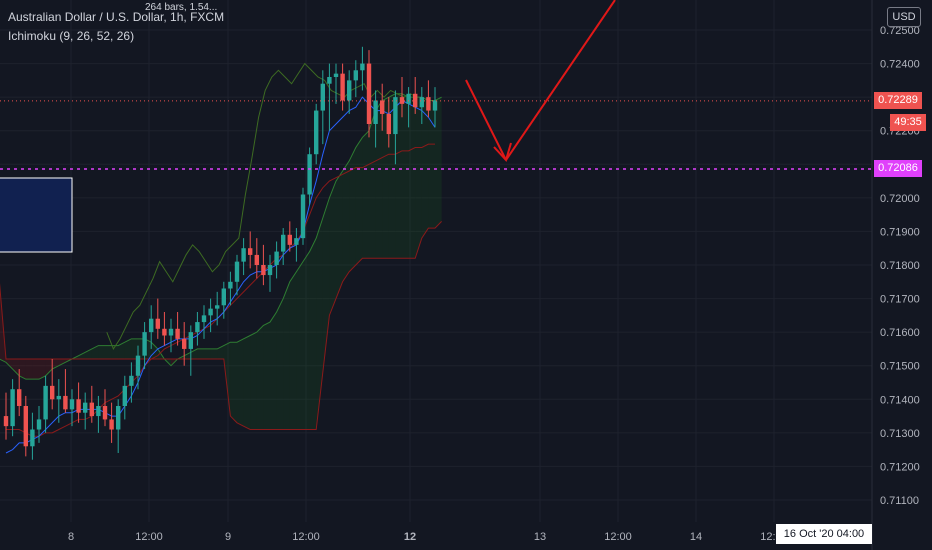  I want to click on price-tick-label: 0.71600, so click(900, 333).